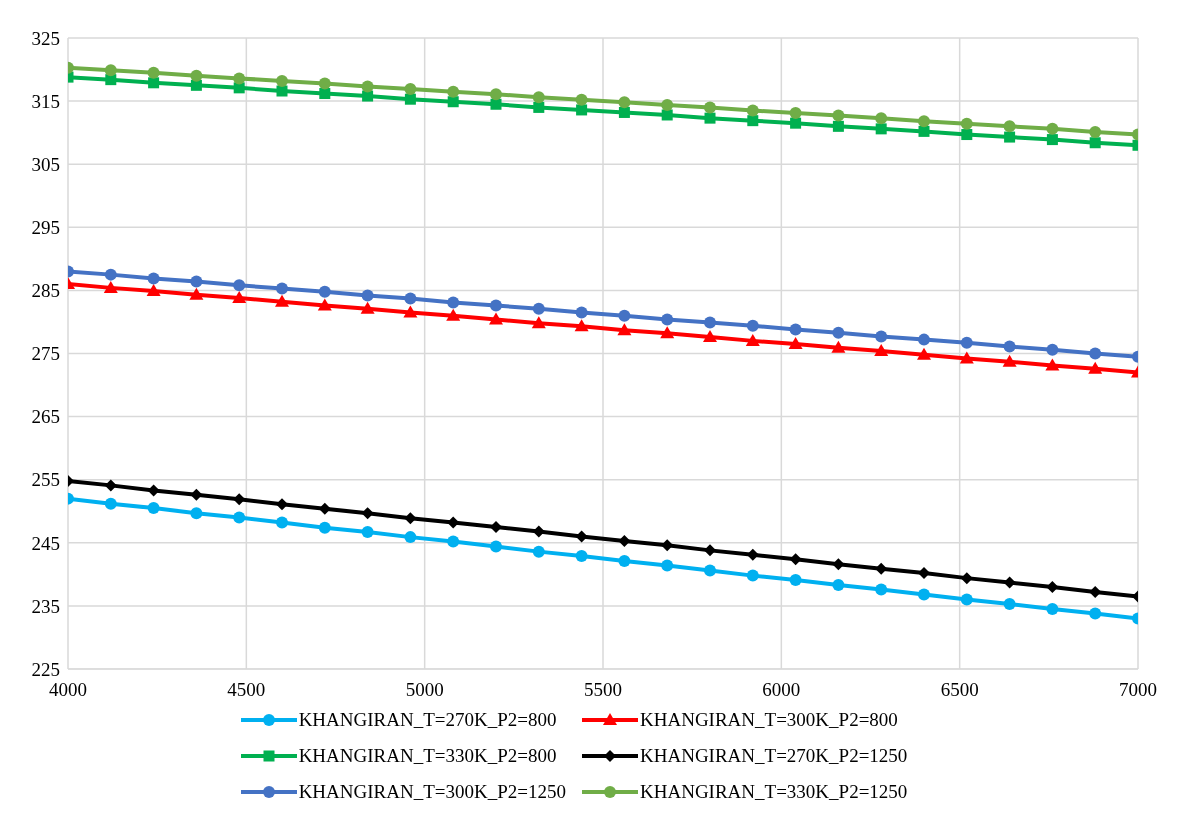  I want to click on y-tick-label: 265, so click(45, 417).